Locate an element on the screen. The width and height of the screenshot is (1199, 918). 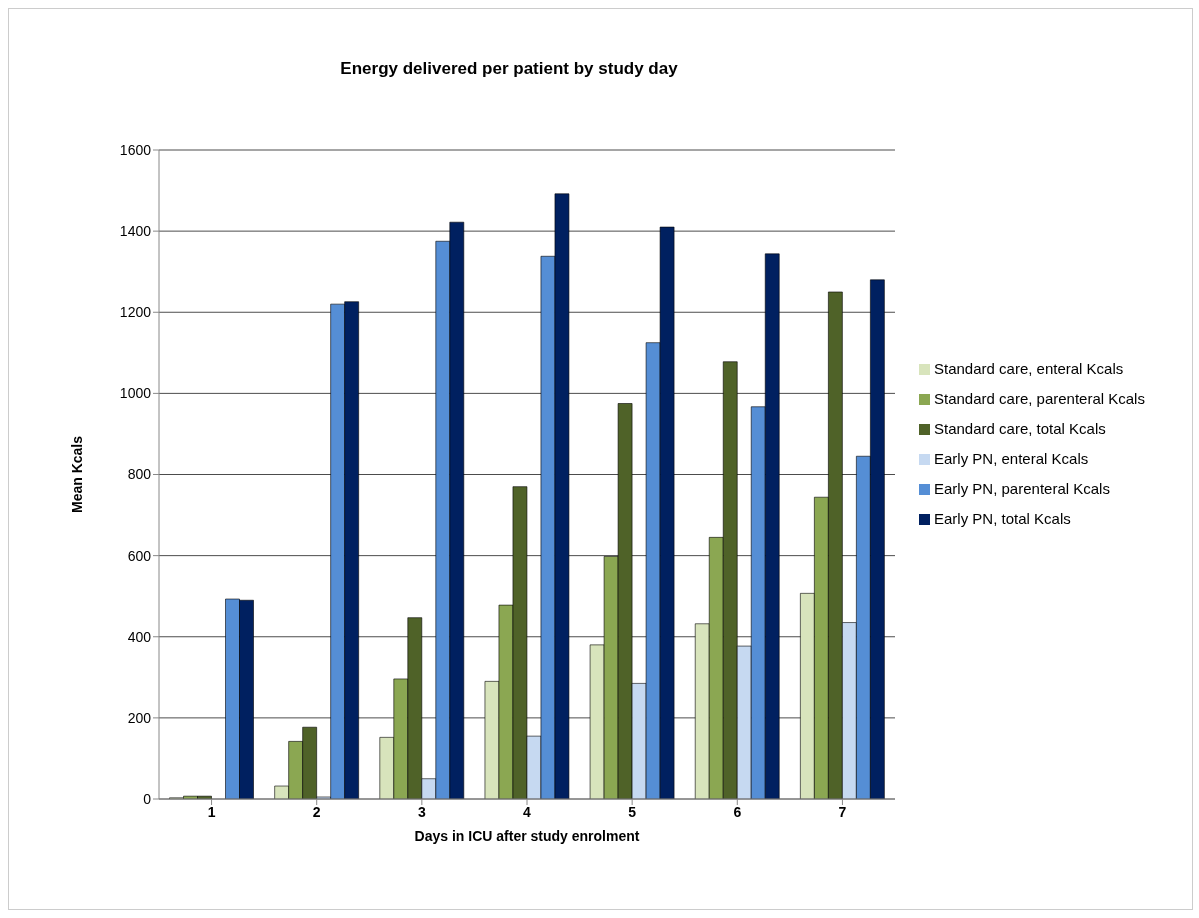
chart-title: Energy delivered per patient by study day is located at coordinates (509, 69).